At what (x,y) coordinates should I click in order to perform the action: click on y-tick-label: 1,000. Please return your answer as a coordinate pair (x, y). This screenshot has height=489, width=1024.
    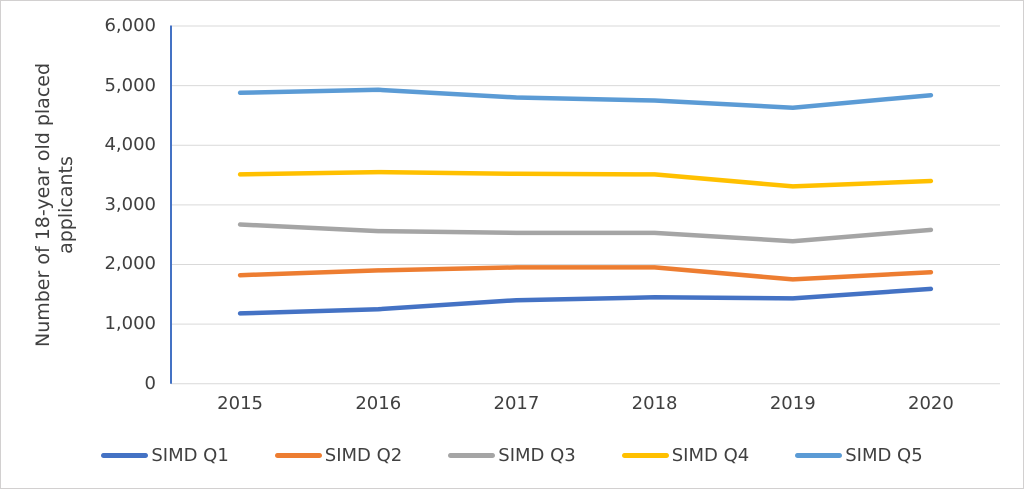
    Looking at the image, I should click on (130, 324).